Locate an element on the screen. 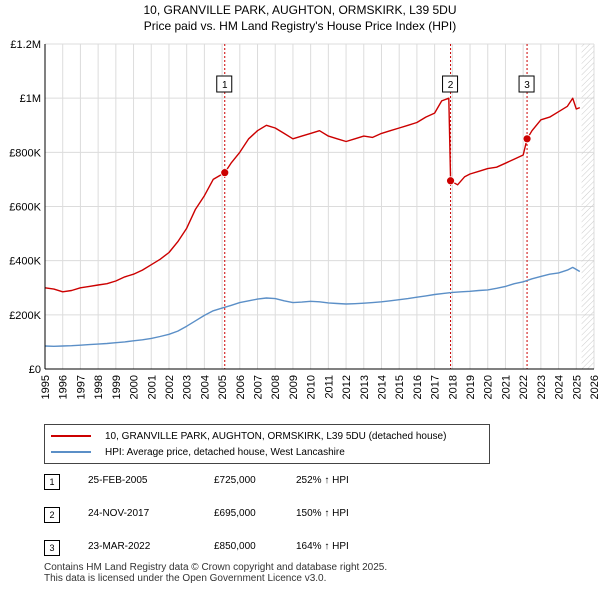 The image size is (600, 590). x-tick-label: 2007 is located at coordinates (259, 387).